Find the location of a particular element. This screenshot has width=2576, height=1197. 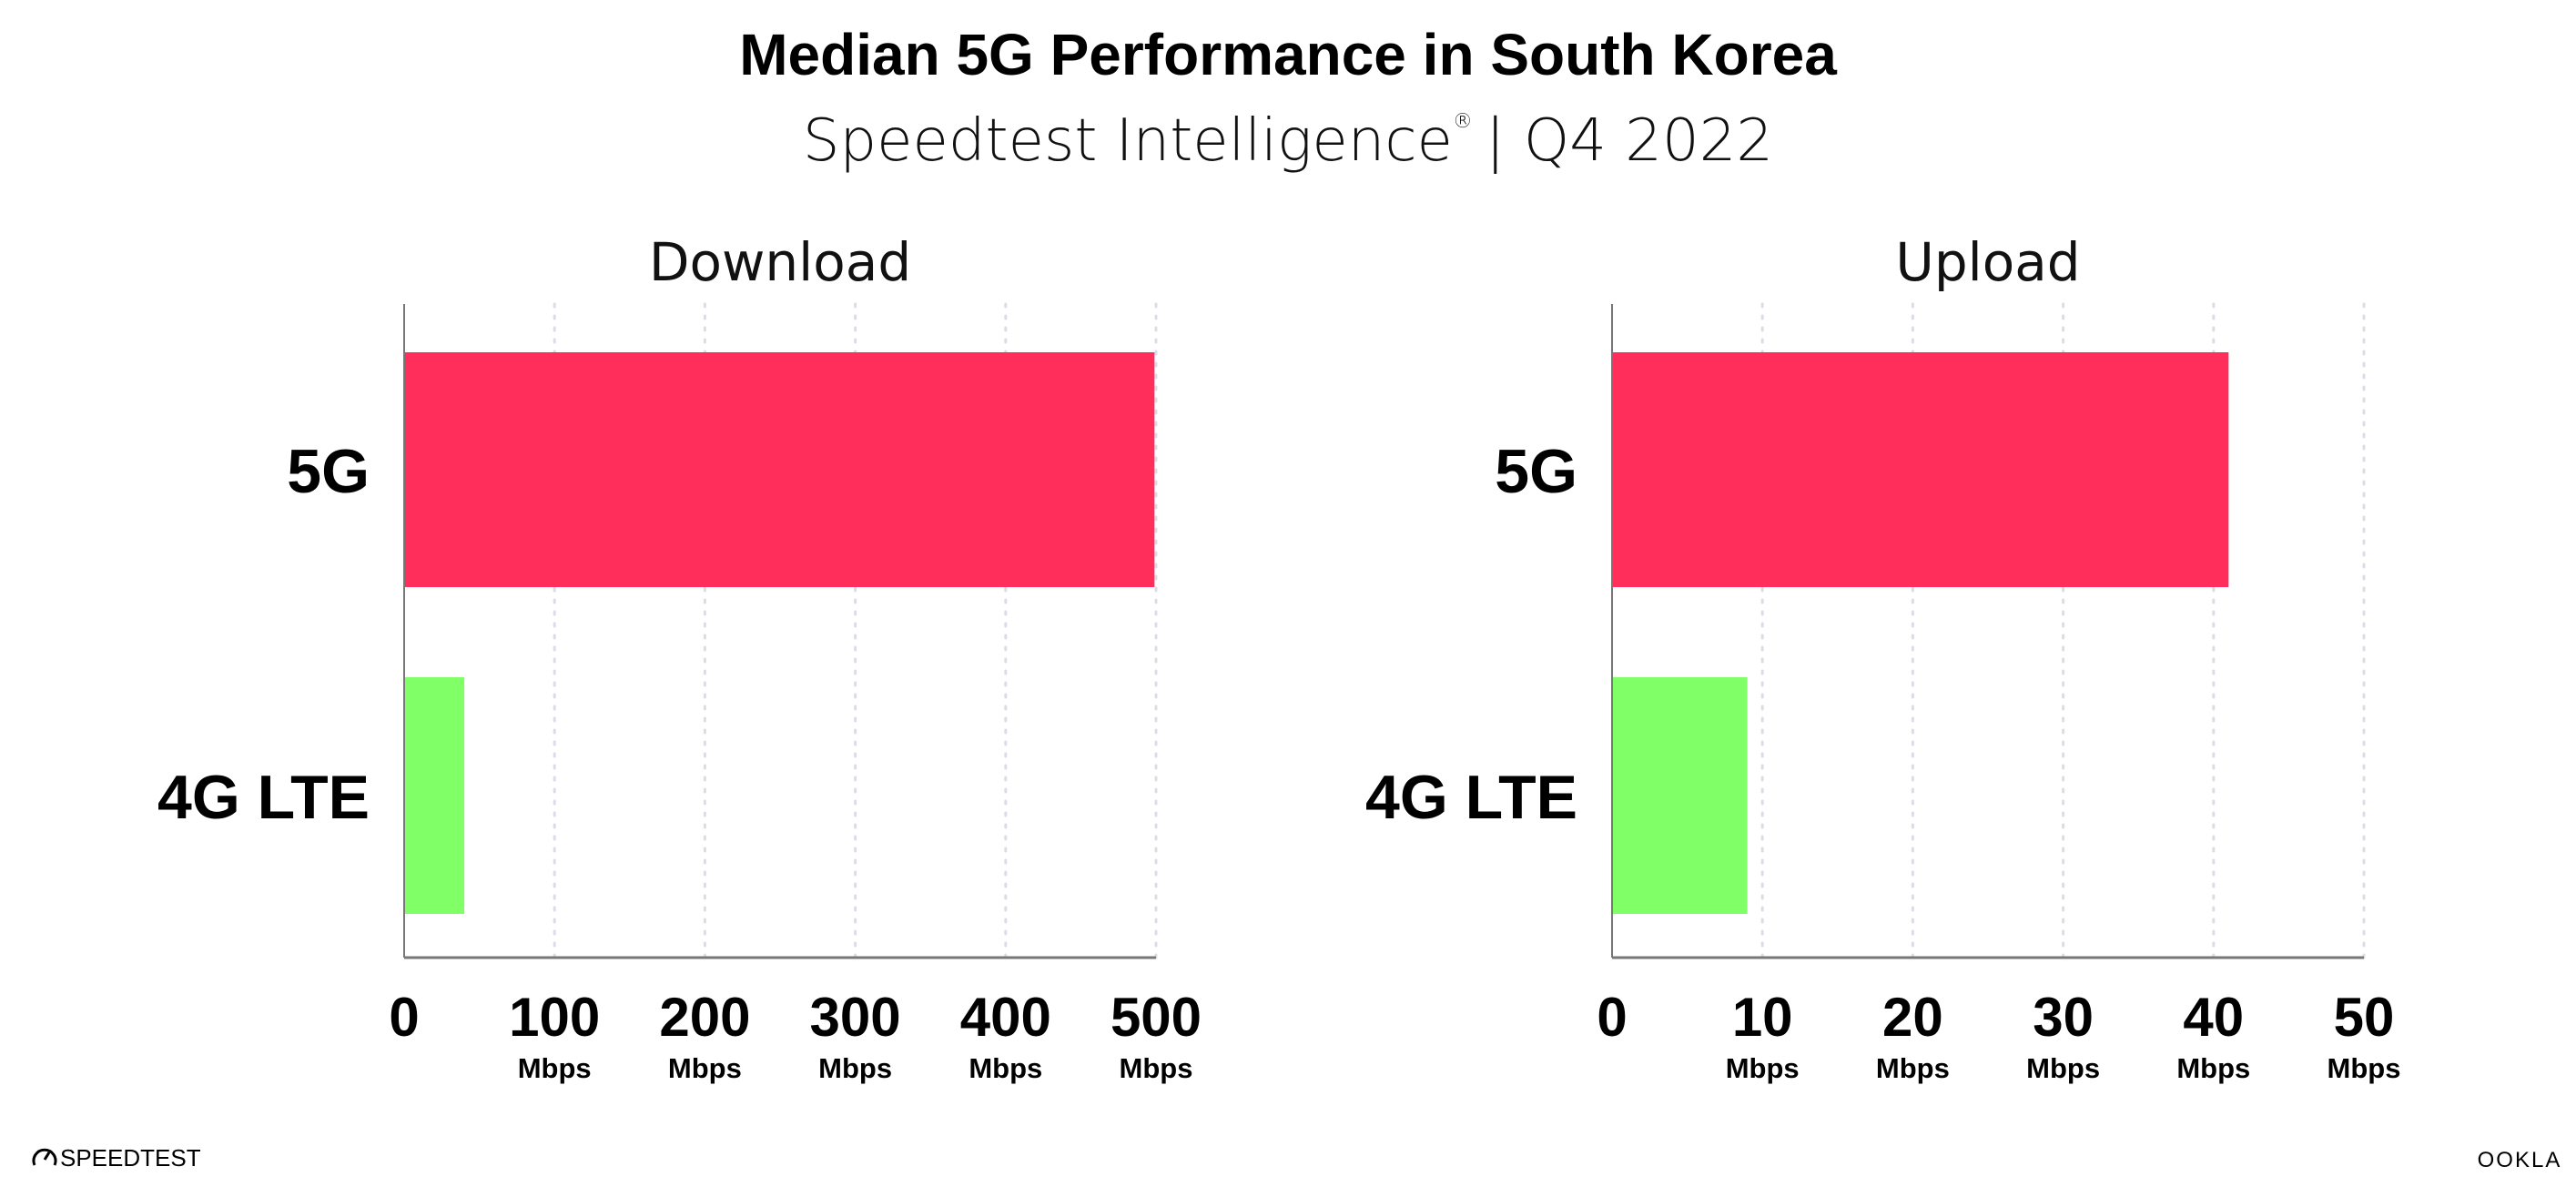

tick-label: 40 is located at coordinates (2213, 1018).